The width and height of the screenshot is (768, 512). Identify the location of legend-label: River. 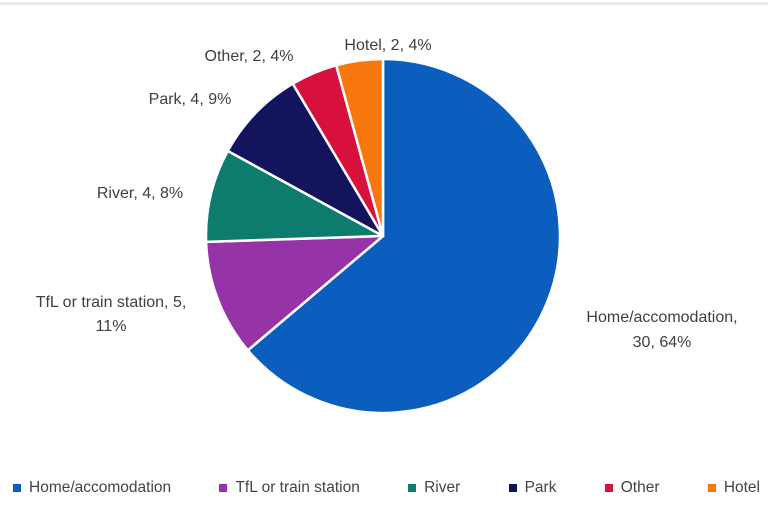
(442, 488).